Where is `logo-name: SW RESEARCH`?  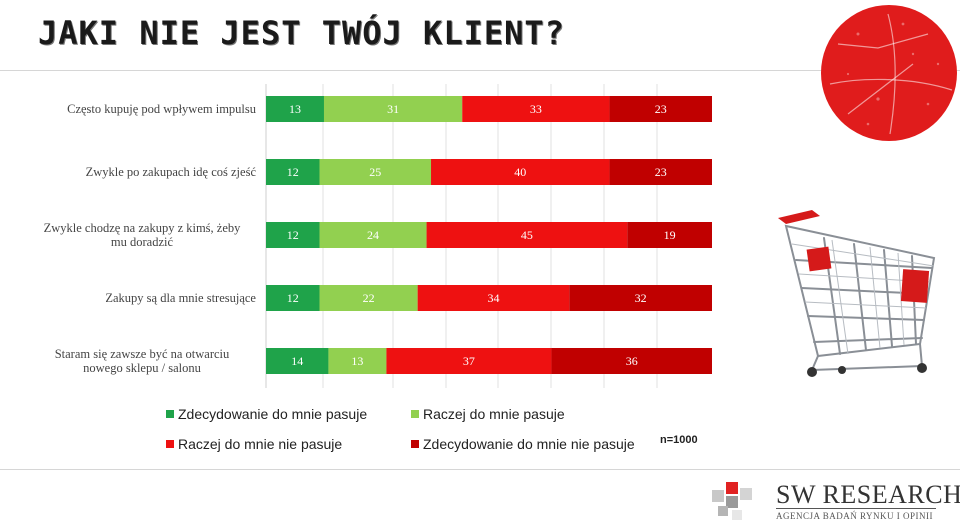 logo-name: SW RESEARCH is located at coordinates (868, 494).